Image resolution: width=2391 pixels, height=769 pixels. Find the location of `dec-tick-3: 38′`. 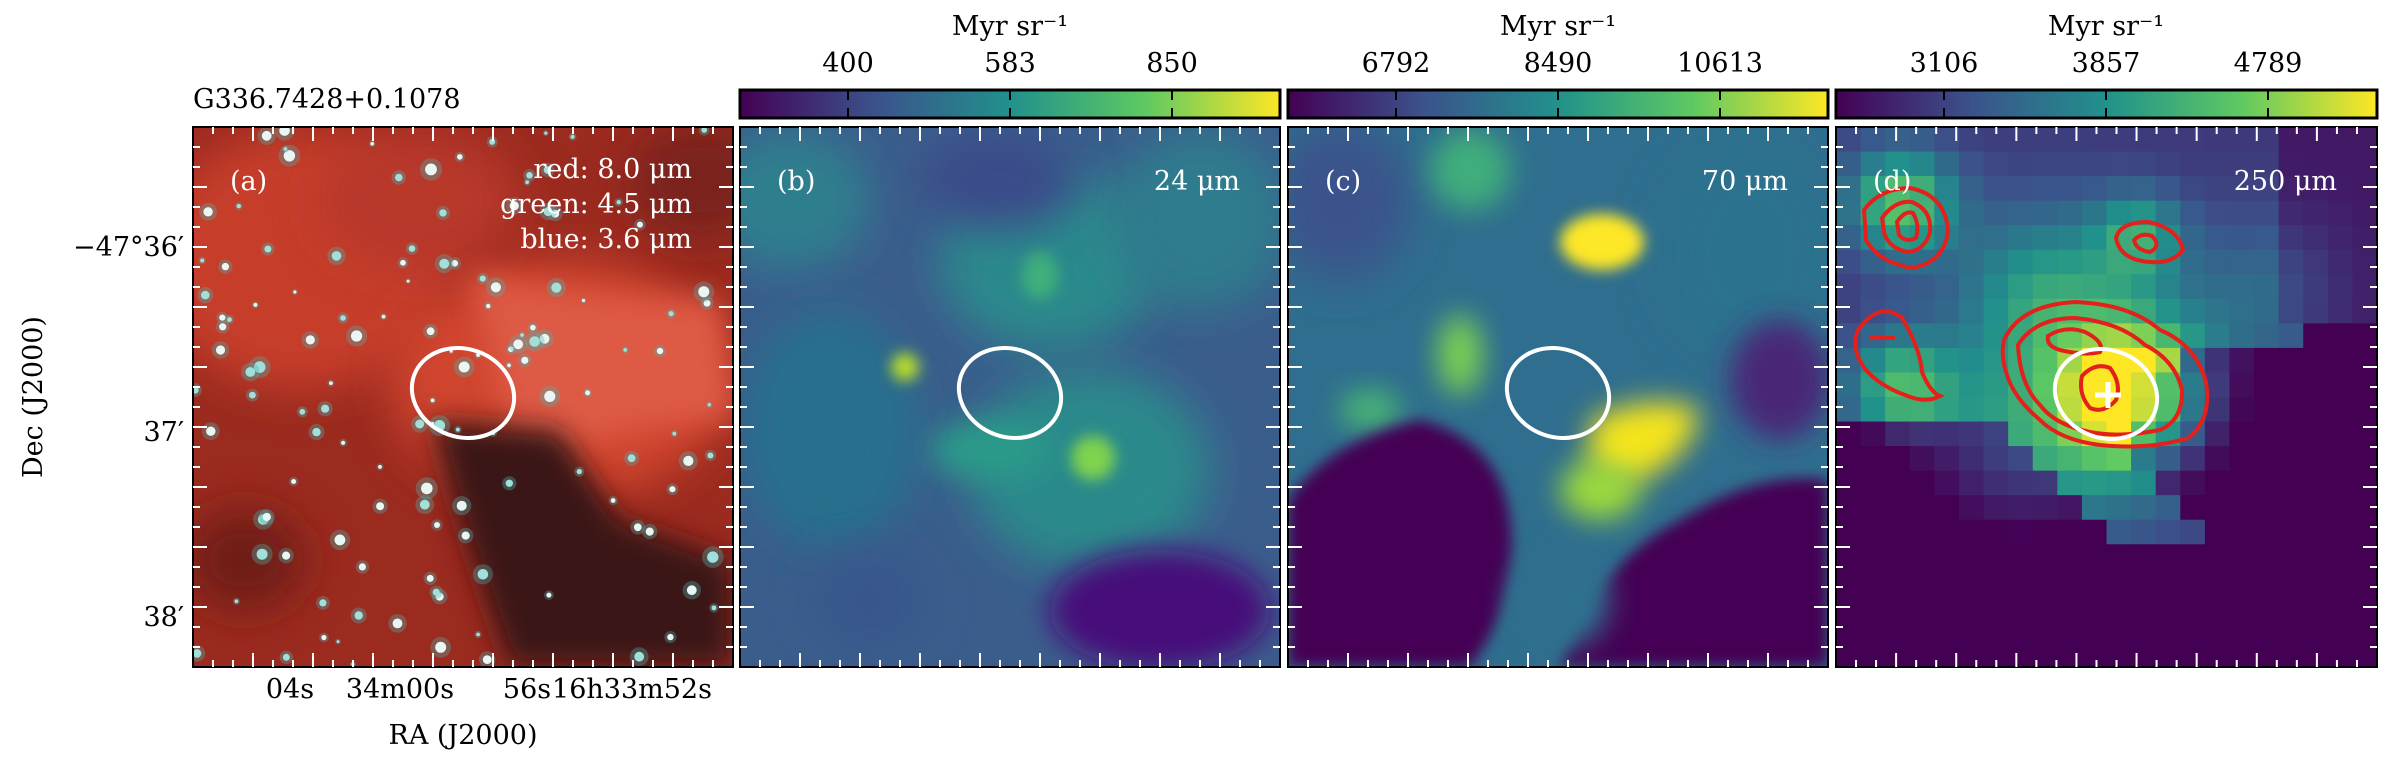

dec-tick-3: 38′ is located at coordinates (164, 617).